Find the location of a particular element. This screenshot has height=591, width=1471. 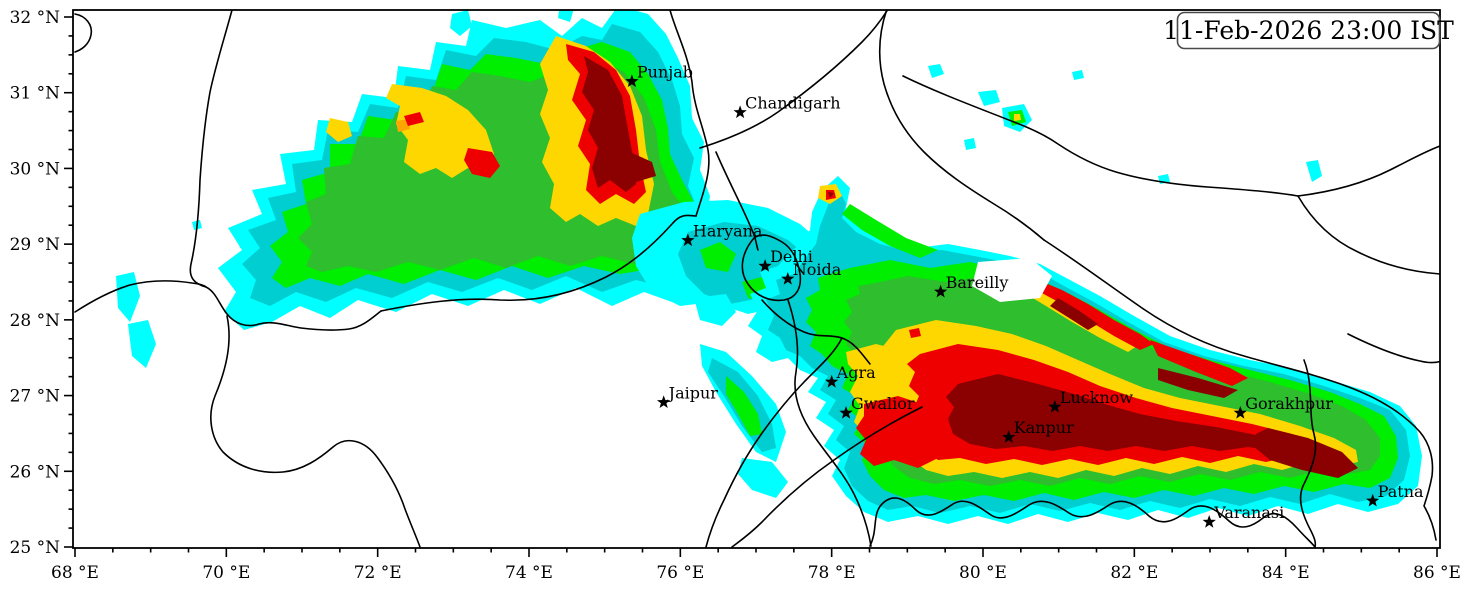

city-marker-haryana: Haryana is located at coordinates (722, 233).